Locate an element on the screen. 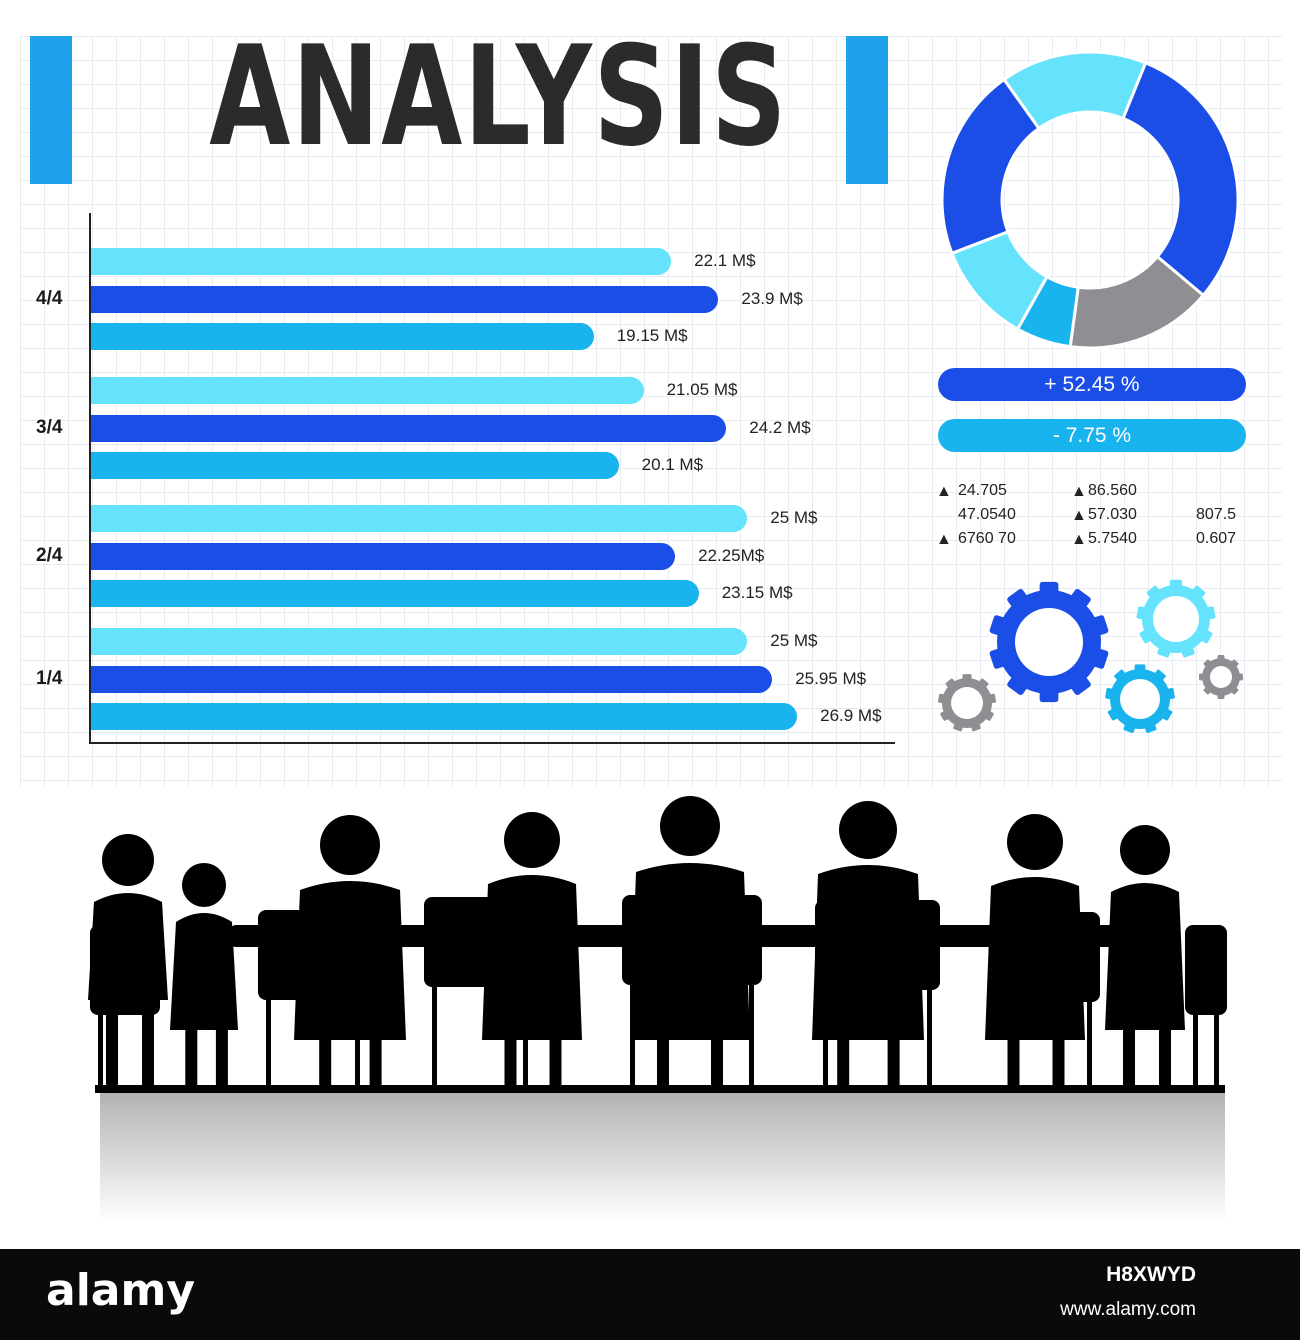 The width and height of the screenshot is (1300, 1340). bar-value-label: 23.9 M$ is located at coordinates (772, 298).